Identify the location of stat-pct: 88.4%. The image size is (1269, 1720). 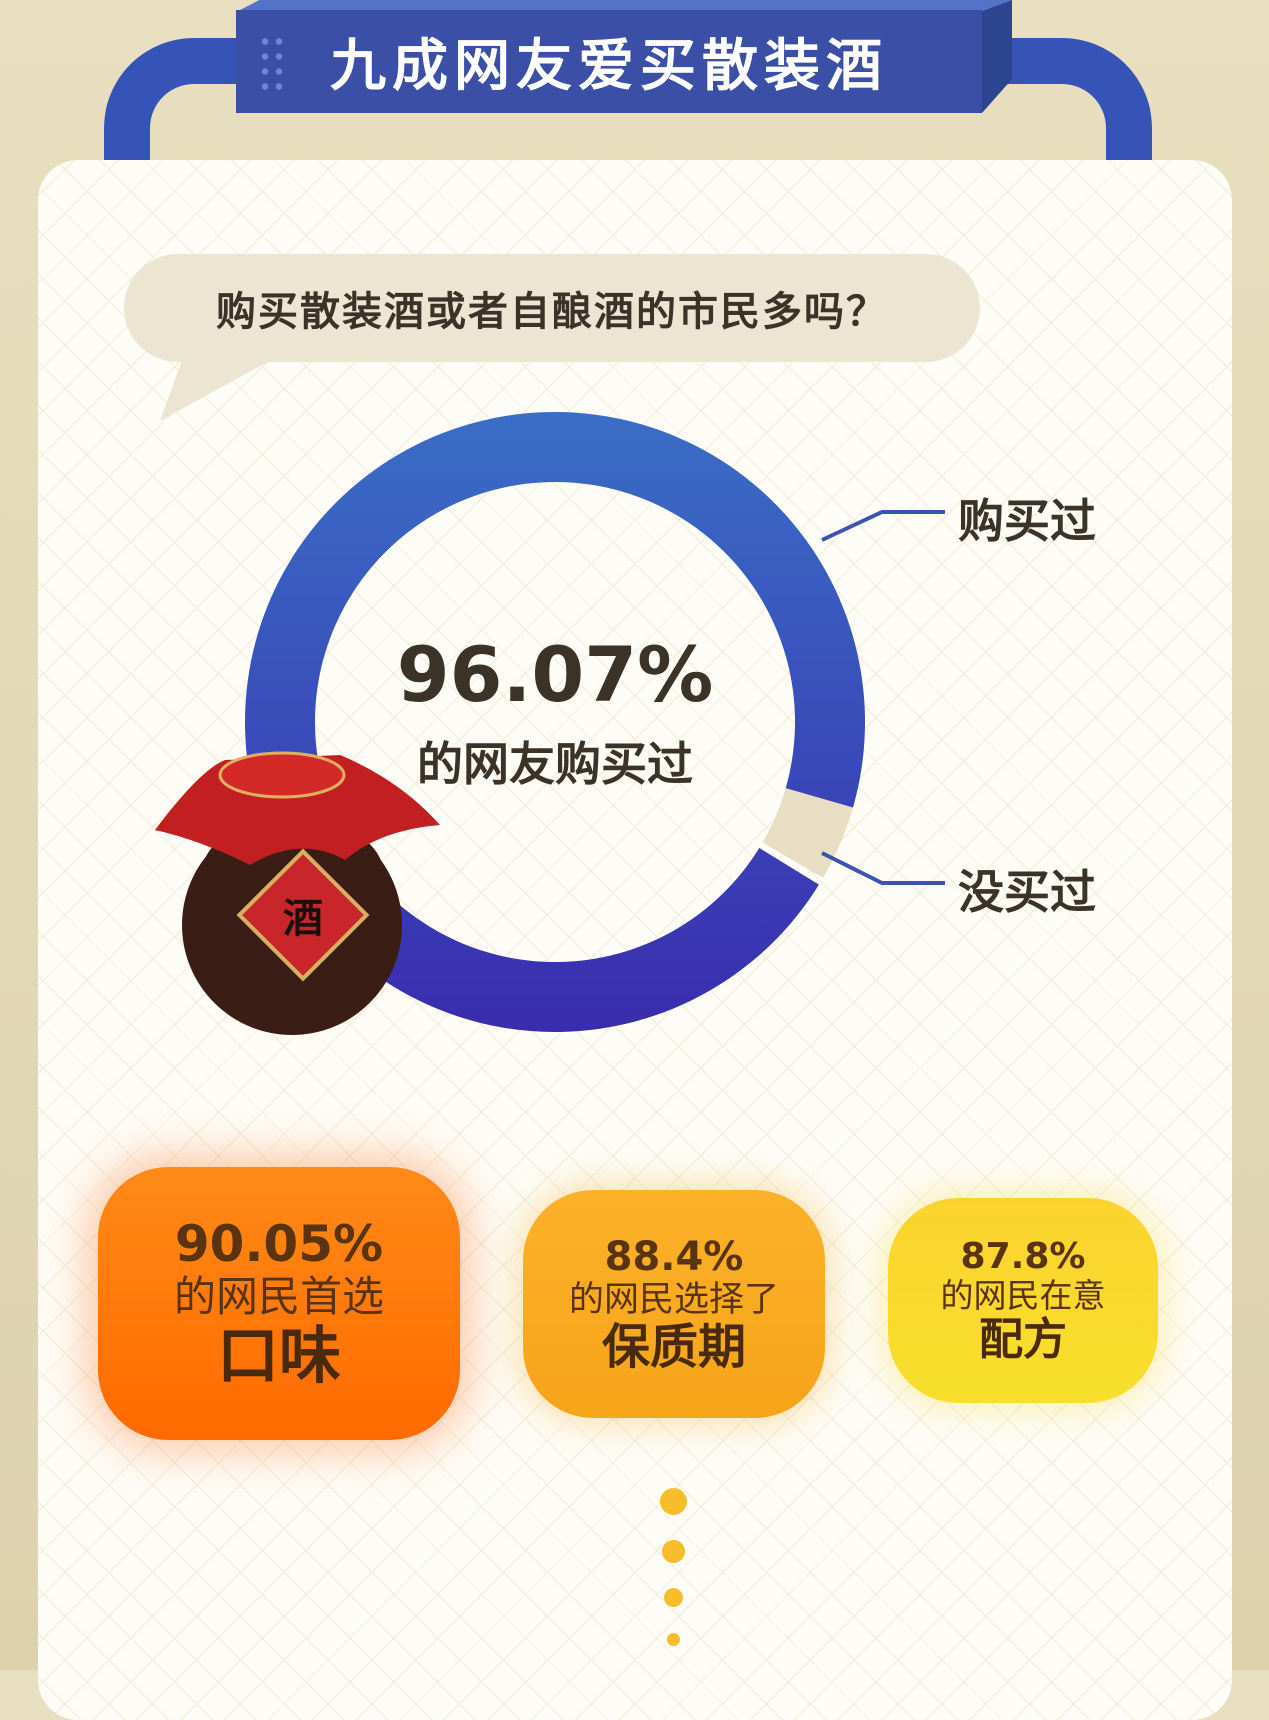
(674, 1256).